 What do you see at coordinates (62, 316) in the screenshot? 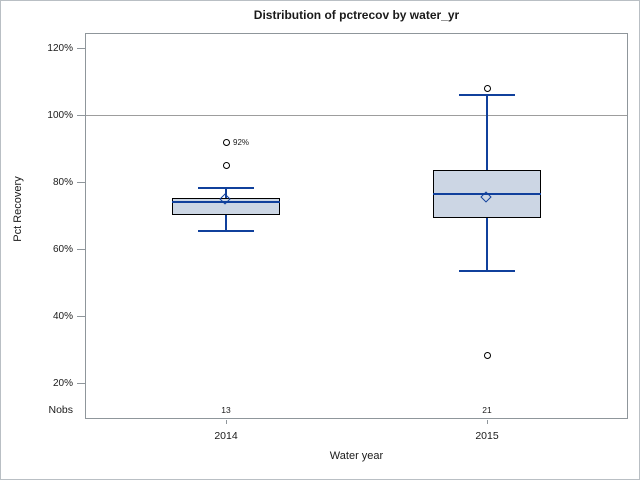
I see `y-tick-label: 40%` at bounding box center [62, 316].